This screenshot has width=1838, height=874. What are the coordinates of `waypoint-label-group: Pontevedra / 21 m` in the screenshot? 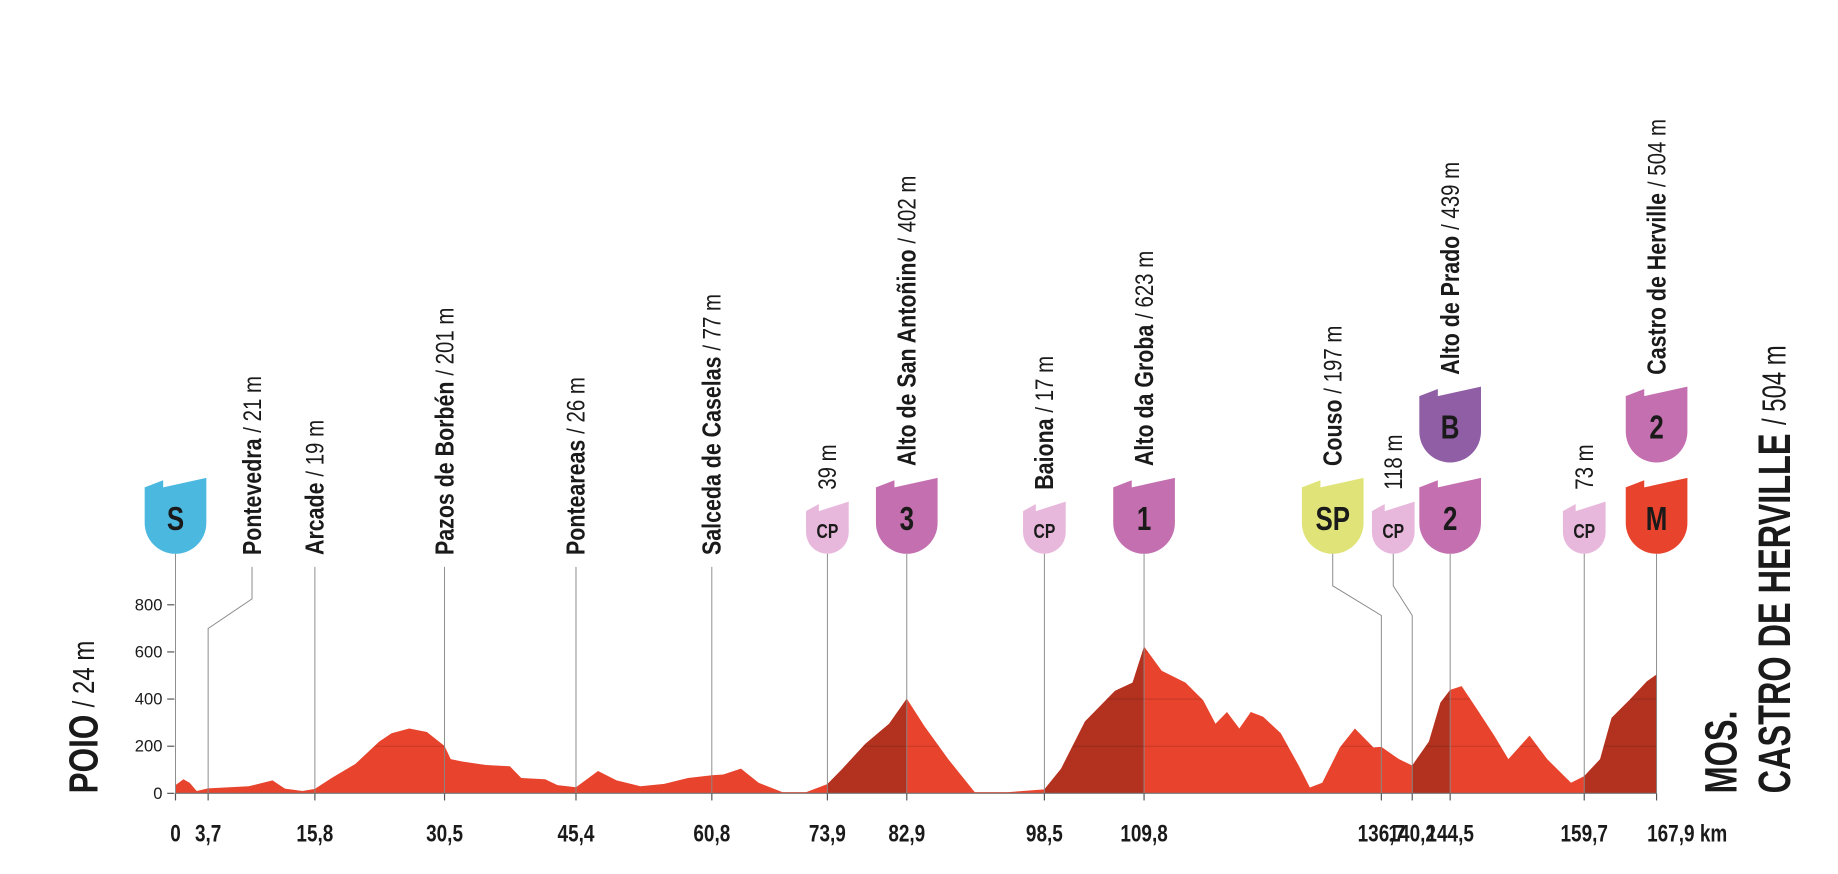 It's located at (252, 465).